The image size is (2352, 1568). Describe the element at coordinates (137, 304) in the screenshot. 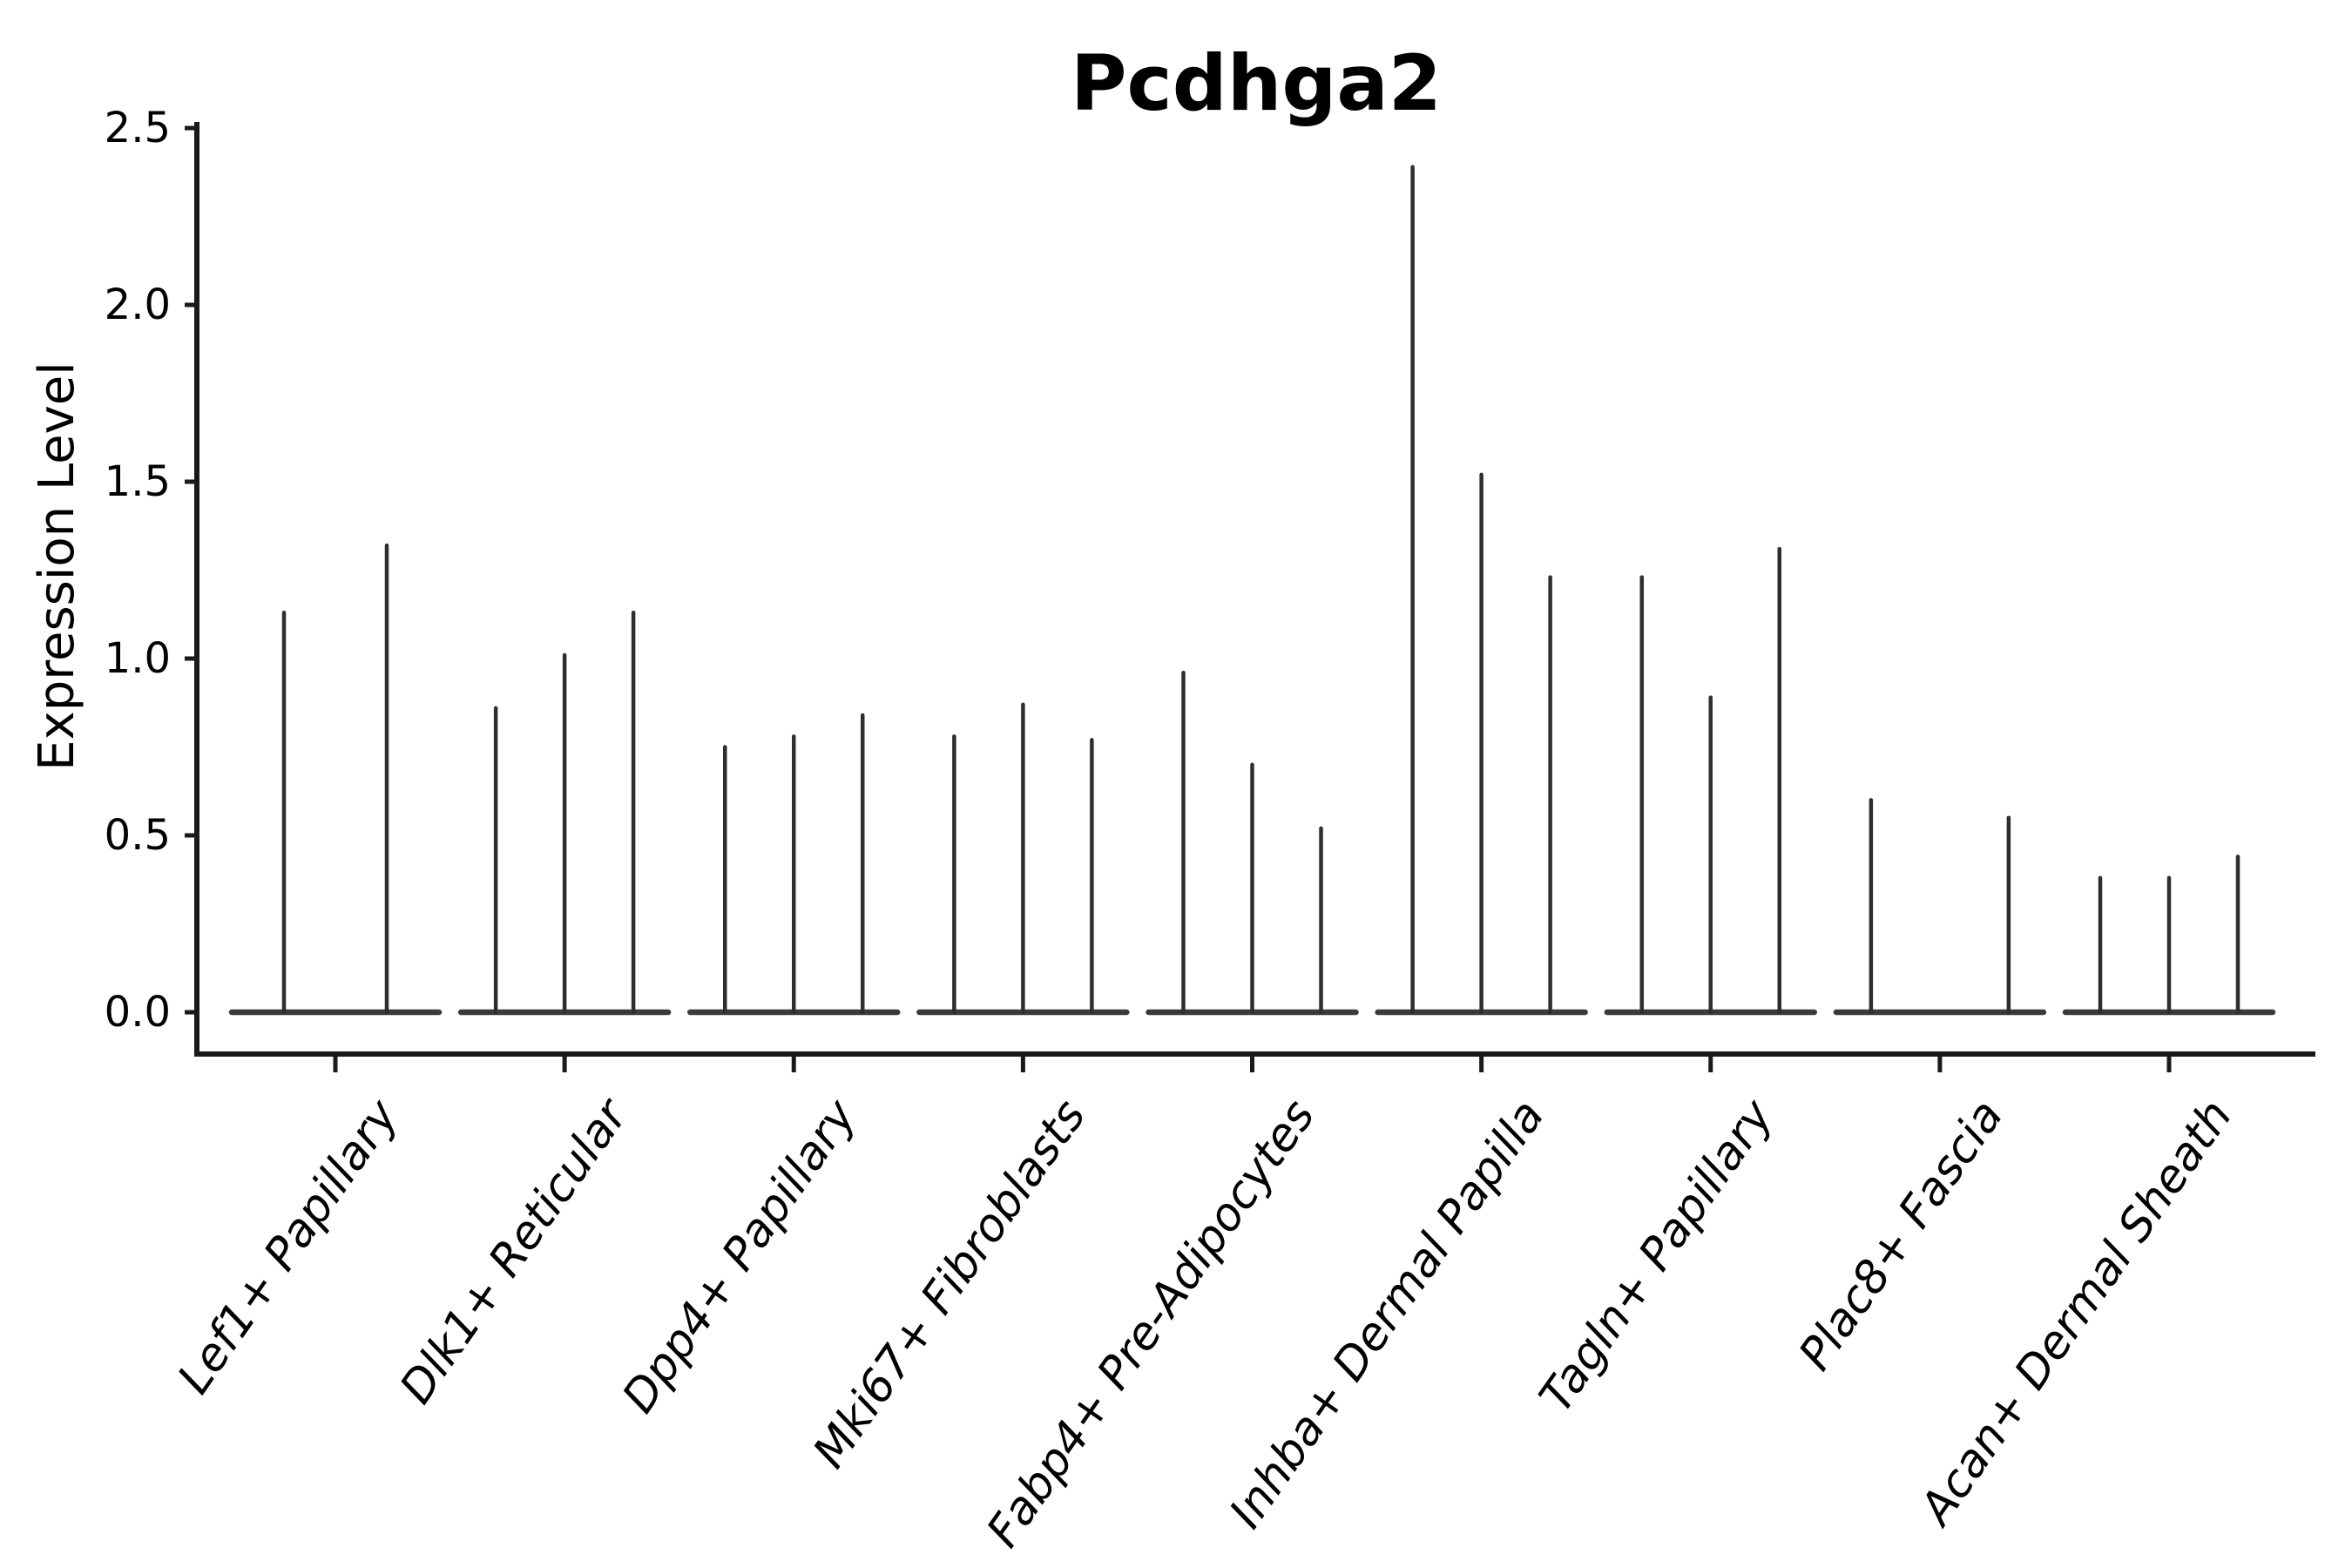

I see `y-tick-label: 2.0` at that location.